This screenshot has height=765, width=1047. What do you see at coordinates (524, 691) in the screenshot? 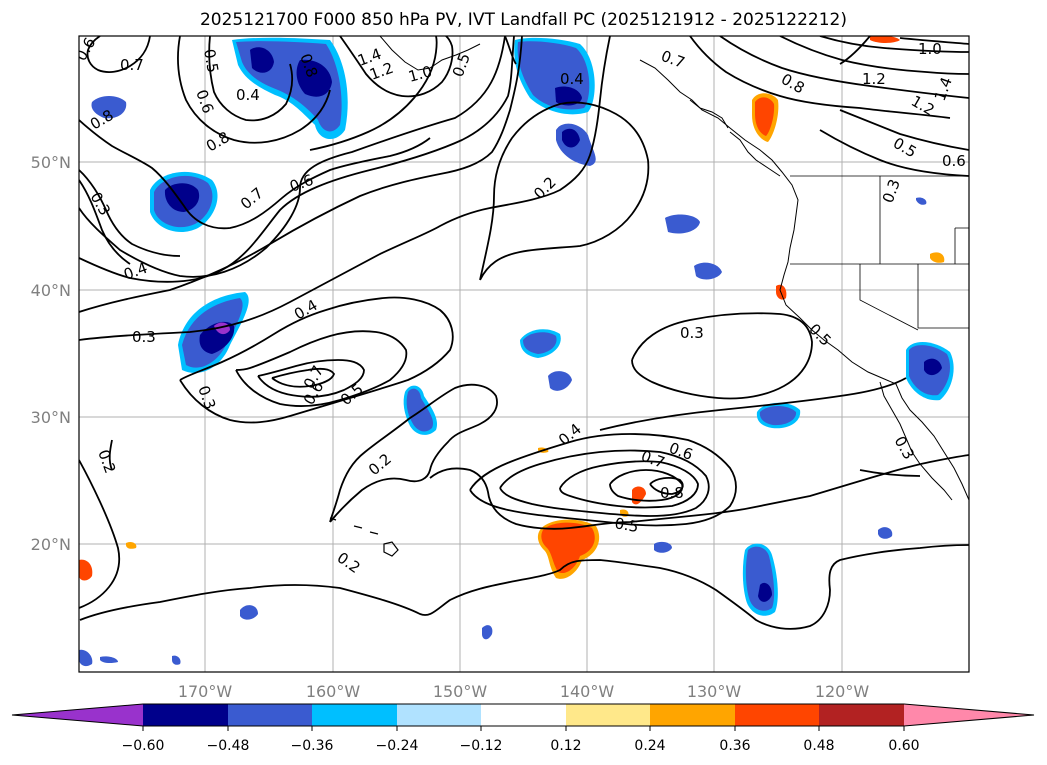
I see `lon-axis-labels: 170°W 160°W 150°W 140°W 130°W 120°W` at bounding box center [524, 691].